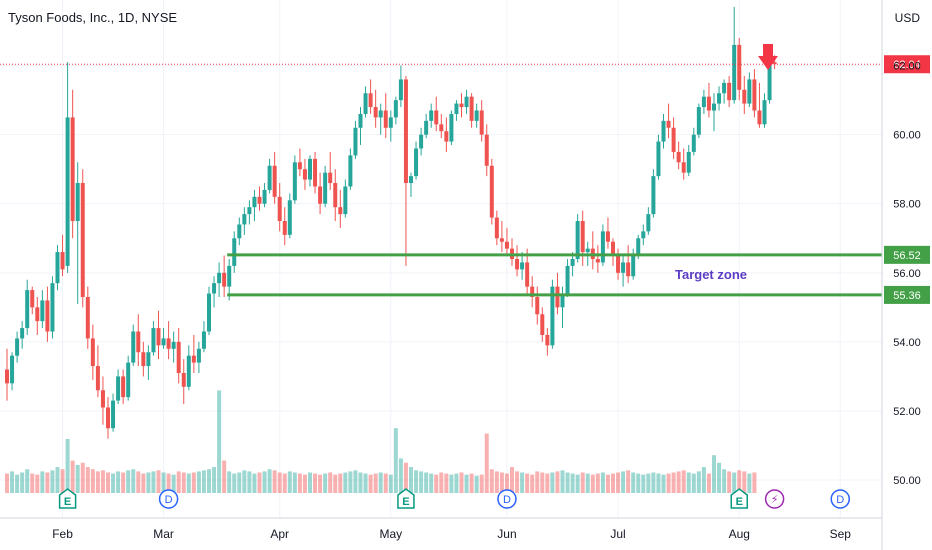 This screenshot has height=550, width=932. I want to click on event-marker-split: ⚡, so click(774, 499).